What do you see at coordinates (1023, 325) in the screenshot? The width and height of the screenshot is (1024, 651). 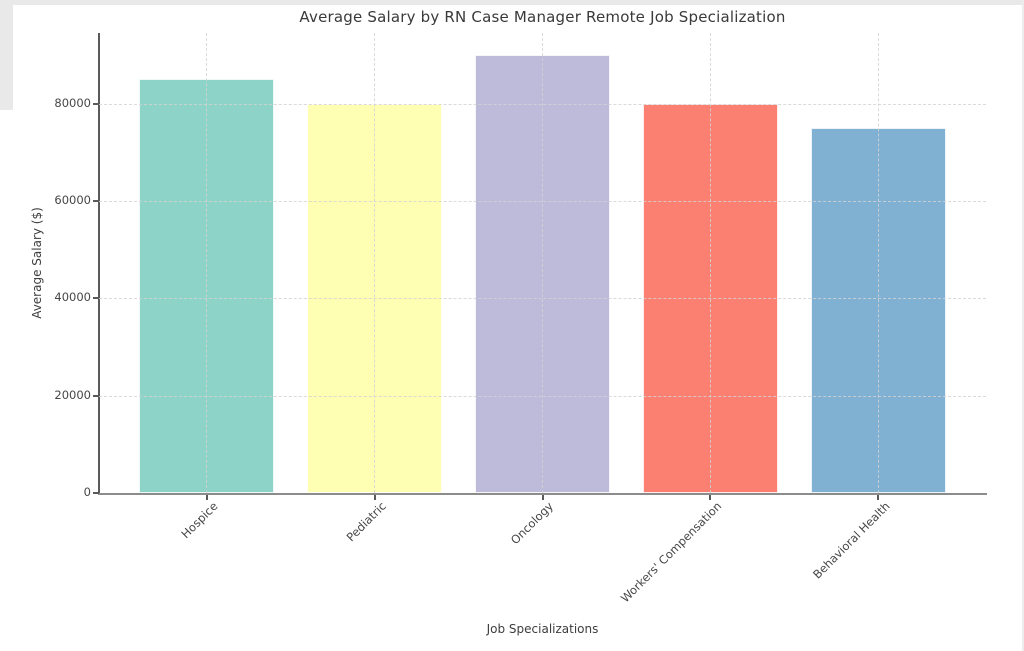 I see `screenshot-edge-right` at bounding box center [1023, 325].